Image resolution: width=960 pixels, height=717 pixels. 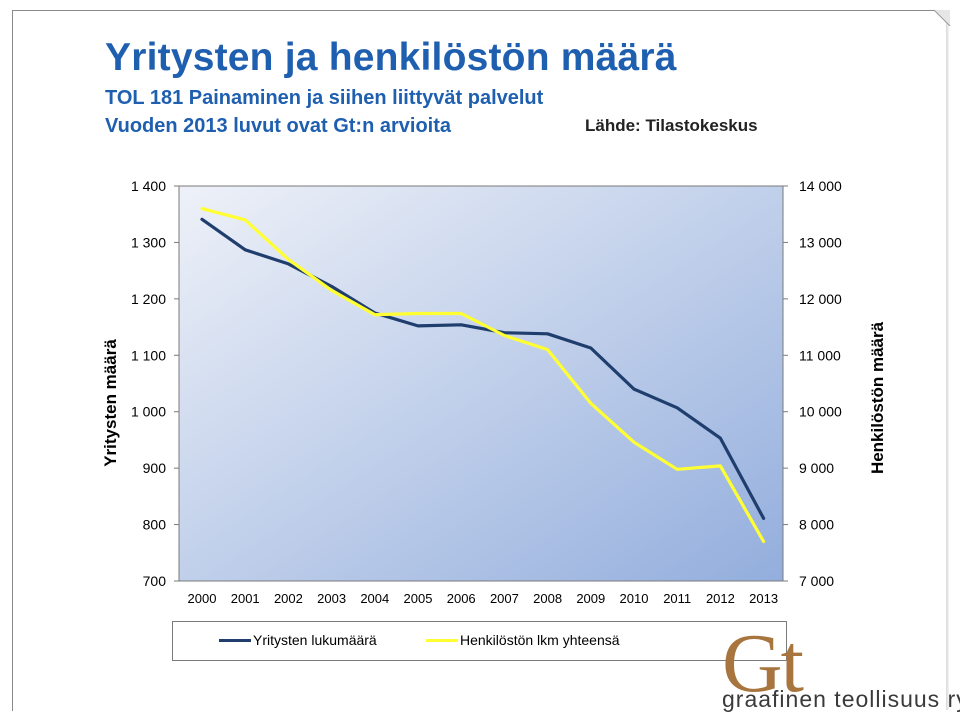 What do you see at coordinates (235, 640) in the screenshot?
I see `legend-swatch-companies` at bounding box center [235, 640].